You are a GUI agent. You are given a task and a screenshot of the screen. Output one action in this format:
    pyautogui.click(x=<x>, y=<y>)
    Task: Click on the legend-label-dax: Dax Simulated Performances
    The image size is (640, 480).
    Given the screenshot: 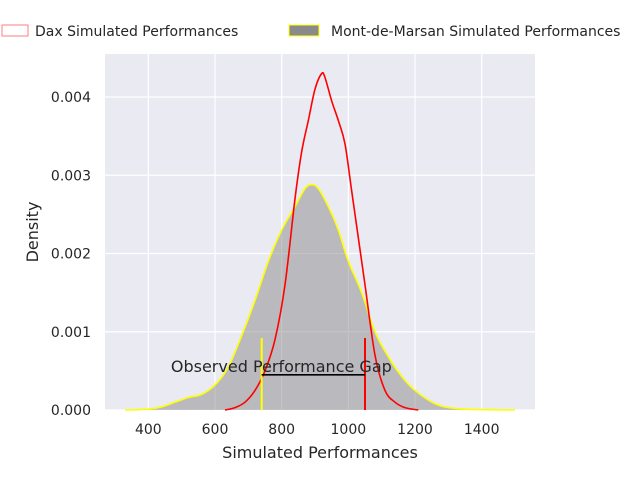 What is the action you would take?
    pyautogui.click(x=136, y=32)
    